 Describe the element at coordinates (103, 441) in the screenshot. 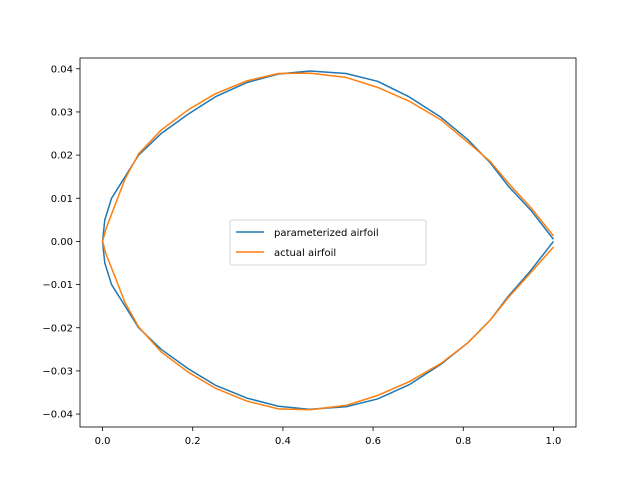

I see `x-tick-label: 0.0` at that location.